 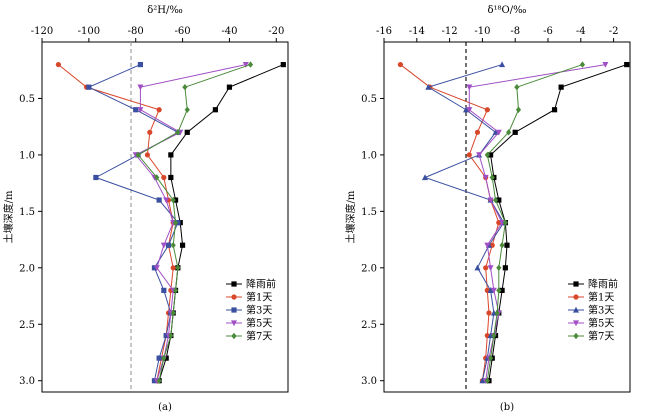 I want to click on x-tick-label: -20, so click(x=276, y=31).